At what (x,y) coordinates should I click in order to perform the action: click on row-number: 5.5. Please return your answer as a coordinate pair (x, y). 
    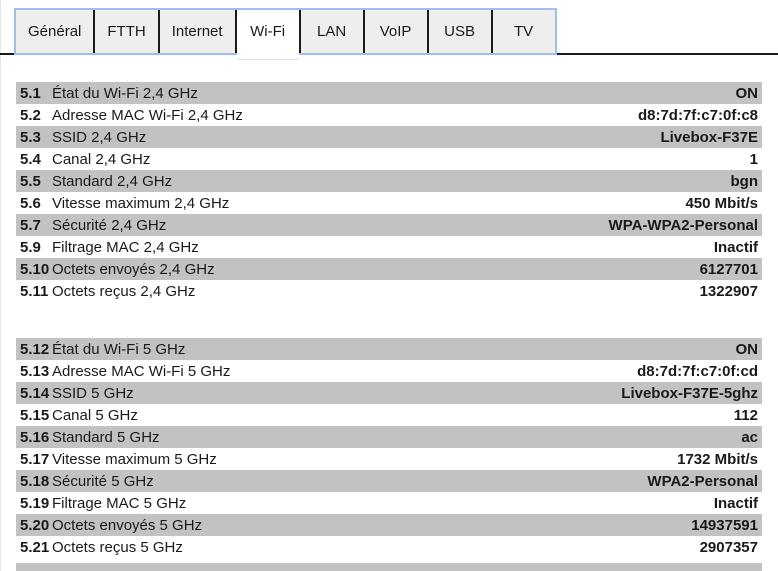
    Looking at the image, I should click on (30, 181).